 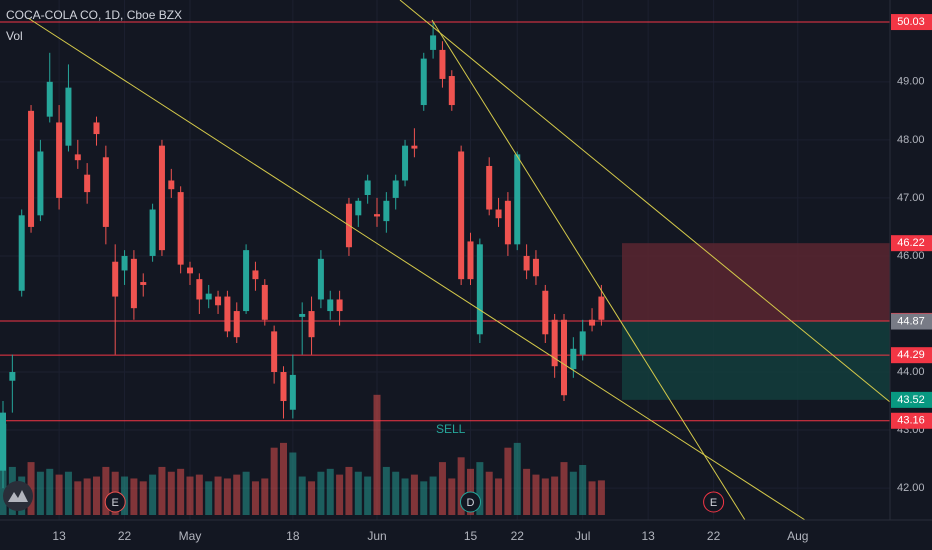 I want to click on logo-circle, so click(x=18, y=496).